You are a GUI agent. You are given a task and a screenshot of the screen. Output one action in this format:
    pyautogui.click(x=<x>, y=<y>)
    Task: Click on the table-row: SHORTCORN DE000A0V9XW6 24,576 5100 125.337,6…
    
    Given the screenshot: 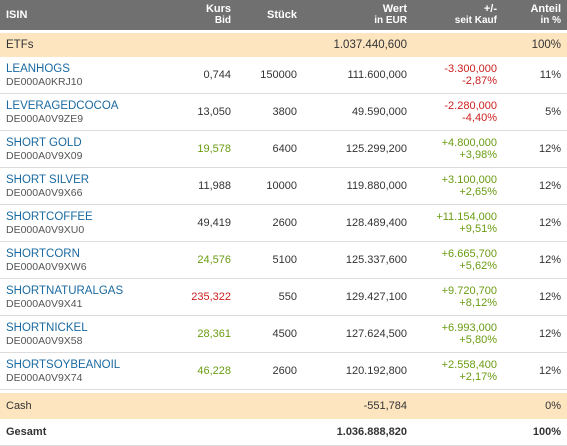 What is the action you would take?
    pyautogui.click(x=283, y=260)
    